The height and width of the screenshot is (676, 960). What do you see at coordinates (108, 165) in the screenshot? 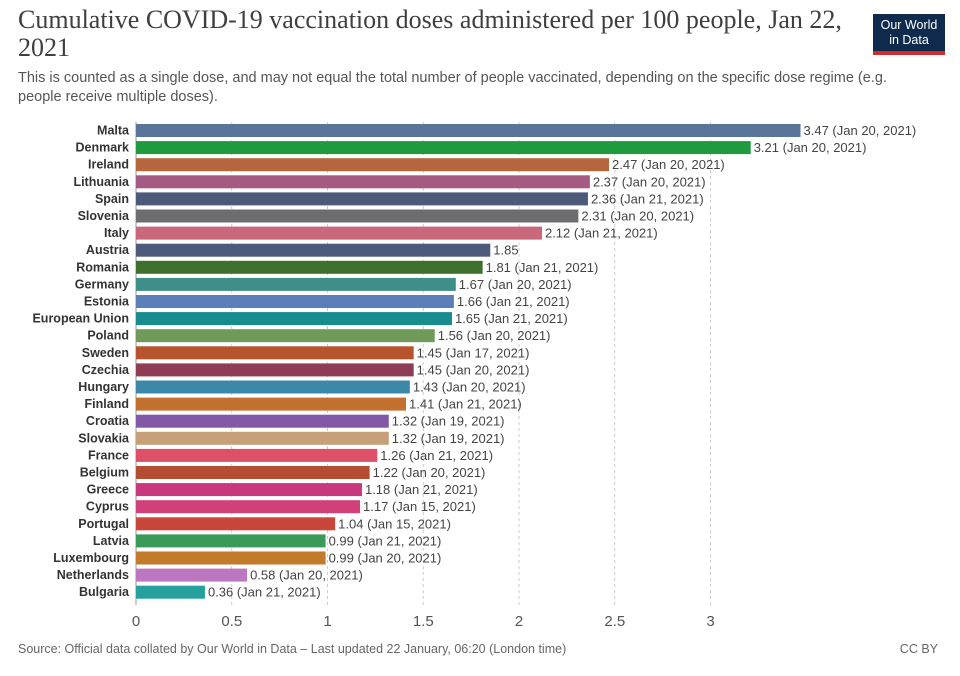
I see `category-label: Ireland` at bounding box center [108, 165].